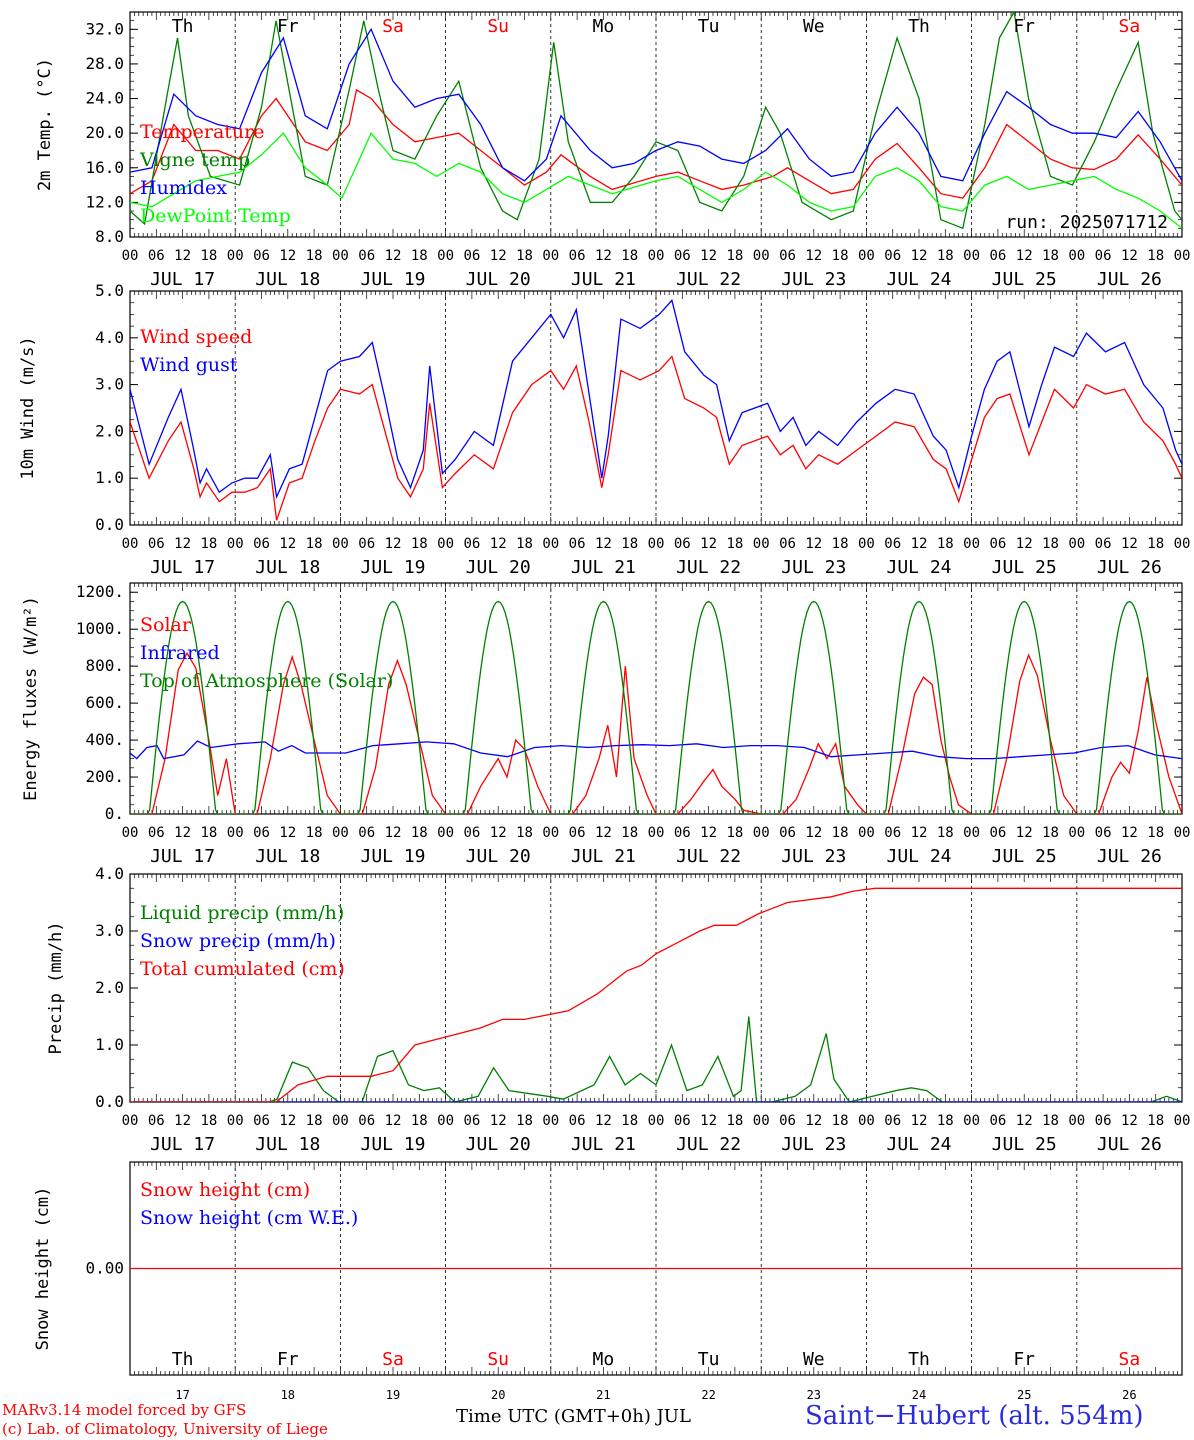 Image resolution: width=1194 pixels, height=1440 pixels. What do you see at coordinates (656, 124) in the screenshot?
I see `panel-frame` at bounding box center [656, 124].